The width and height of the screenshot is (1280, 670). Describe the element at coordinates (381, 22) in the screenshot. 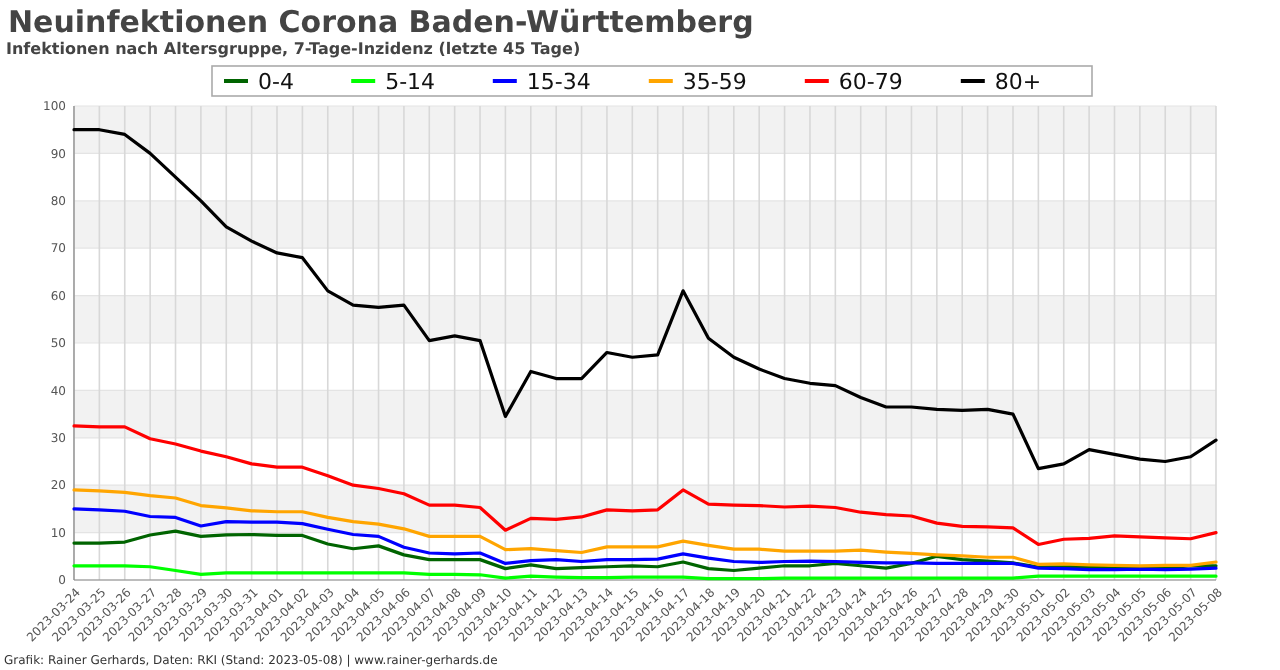

I see `chart-title: Neuinfektionen Corona Baden-Württemberg` at that location.